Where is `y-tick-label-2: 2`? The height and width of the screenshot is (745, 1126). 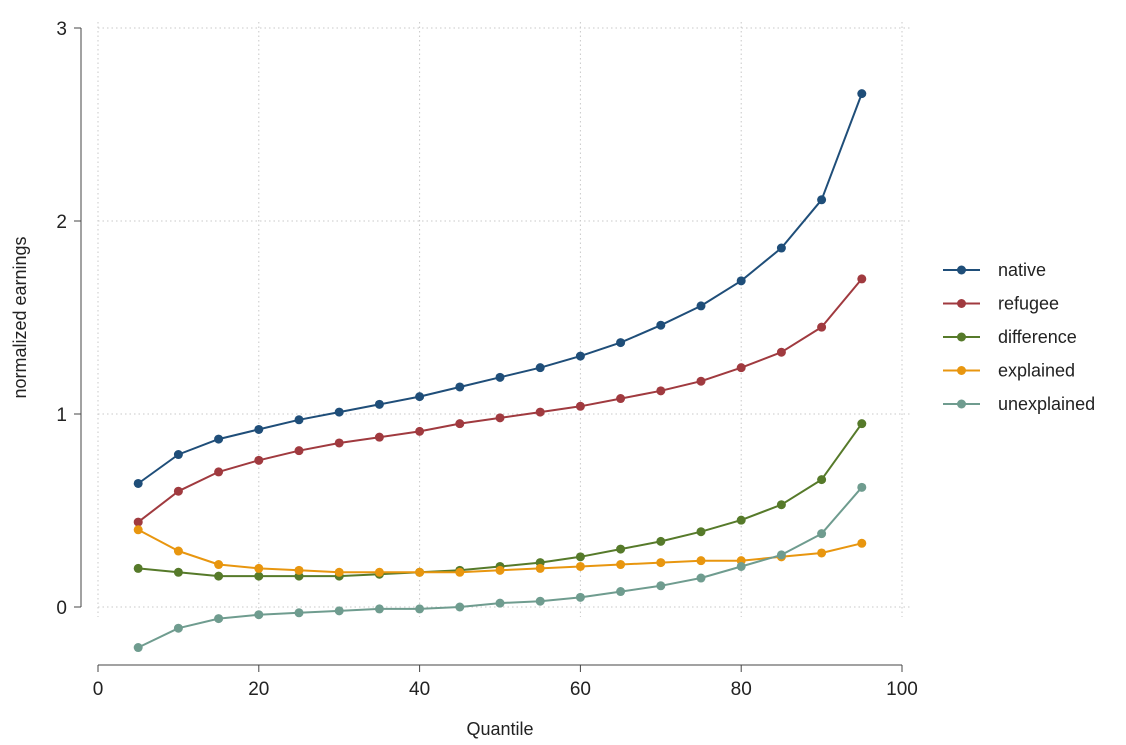 y-tick-label-2: 2 is located at coordinates (61, 222).